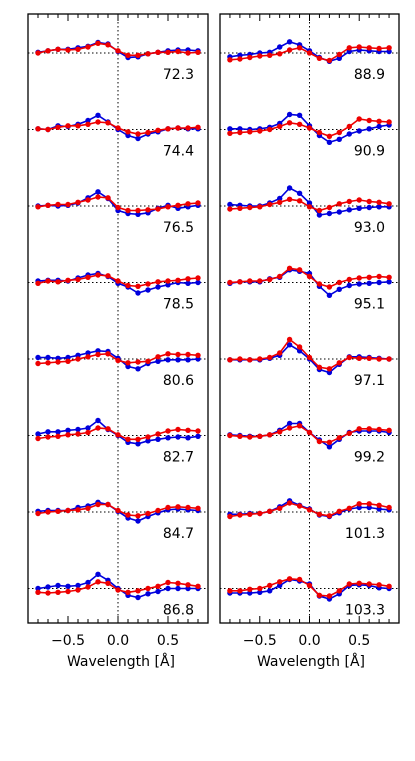 This screenshot has height=761, width=415. What do you see at coordinates (260, 641) in the screenshot?
I see `x-tick-label: −0.5` at bounding box center [260, 641].